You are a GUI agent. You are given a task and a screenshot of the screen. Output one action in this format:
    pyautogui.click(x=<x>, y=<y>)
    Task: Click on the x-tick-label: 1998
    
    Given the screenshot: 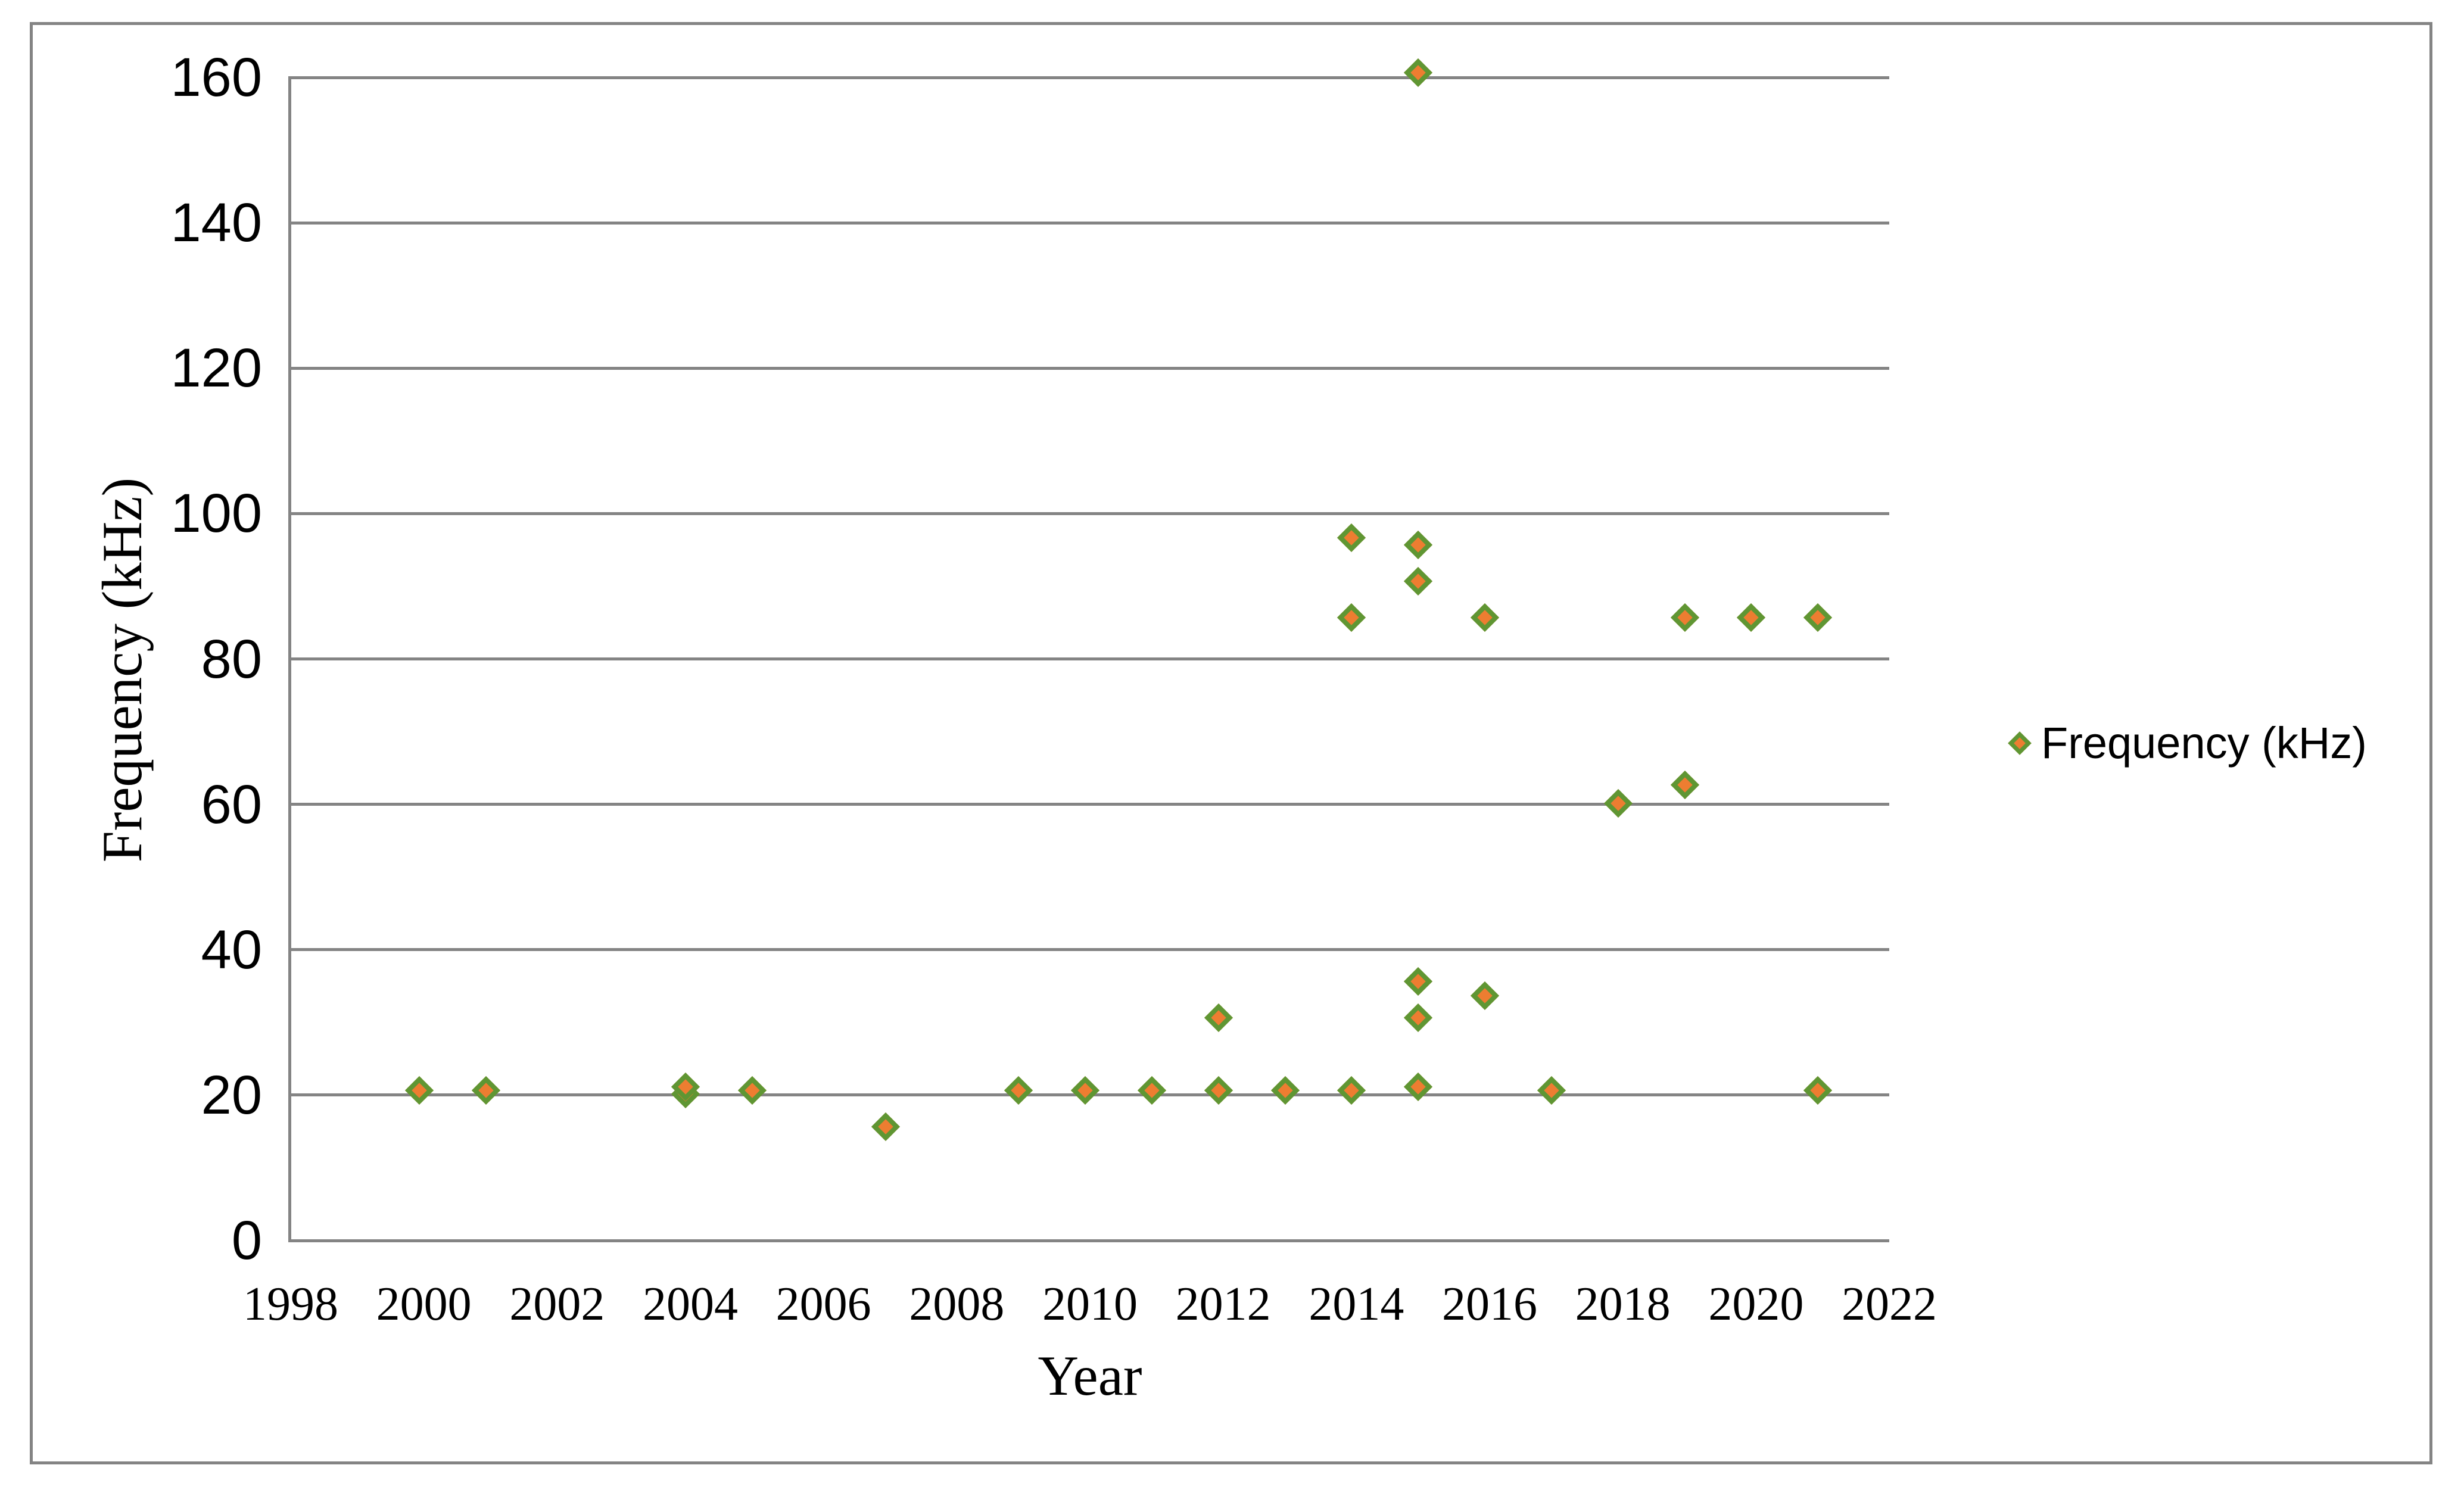 What is the action you would take?
    pyautogui.click(x=290, y=1304)
    